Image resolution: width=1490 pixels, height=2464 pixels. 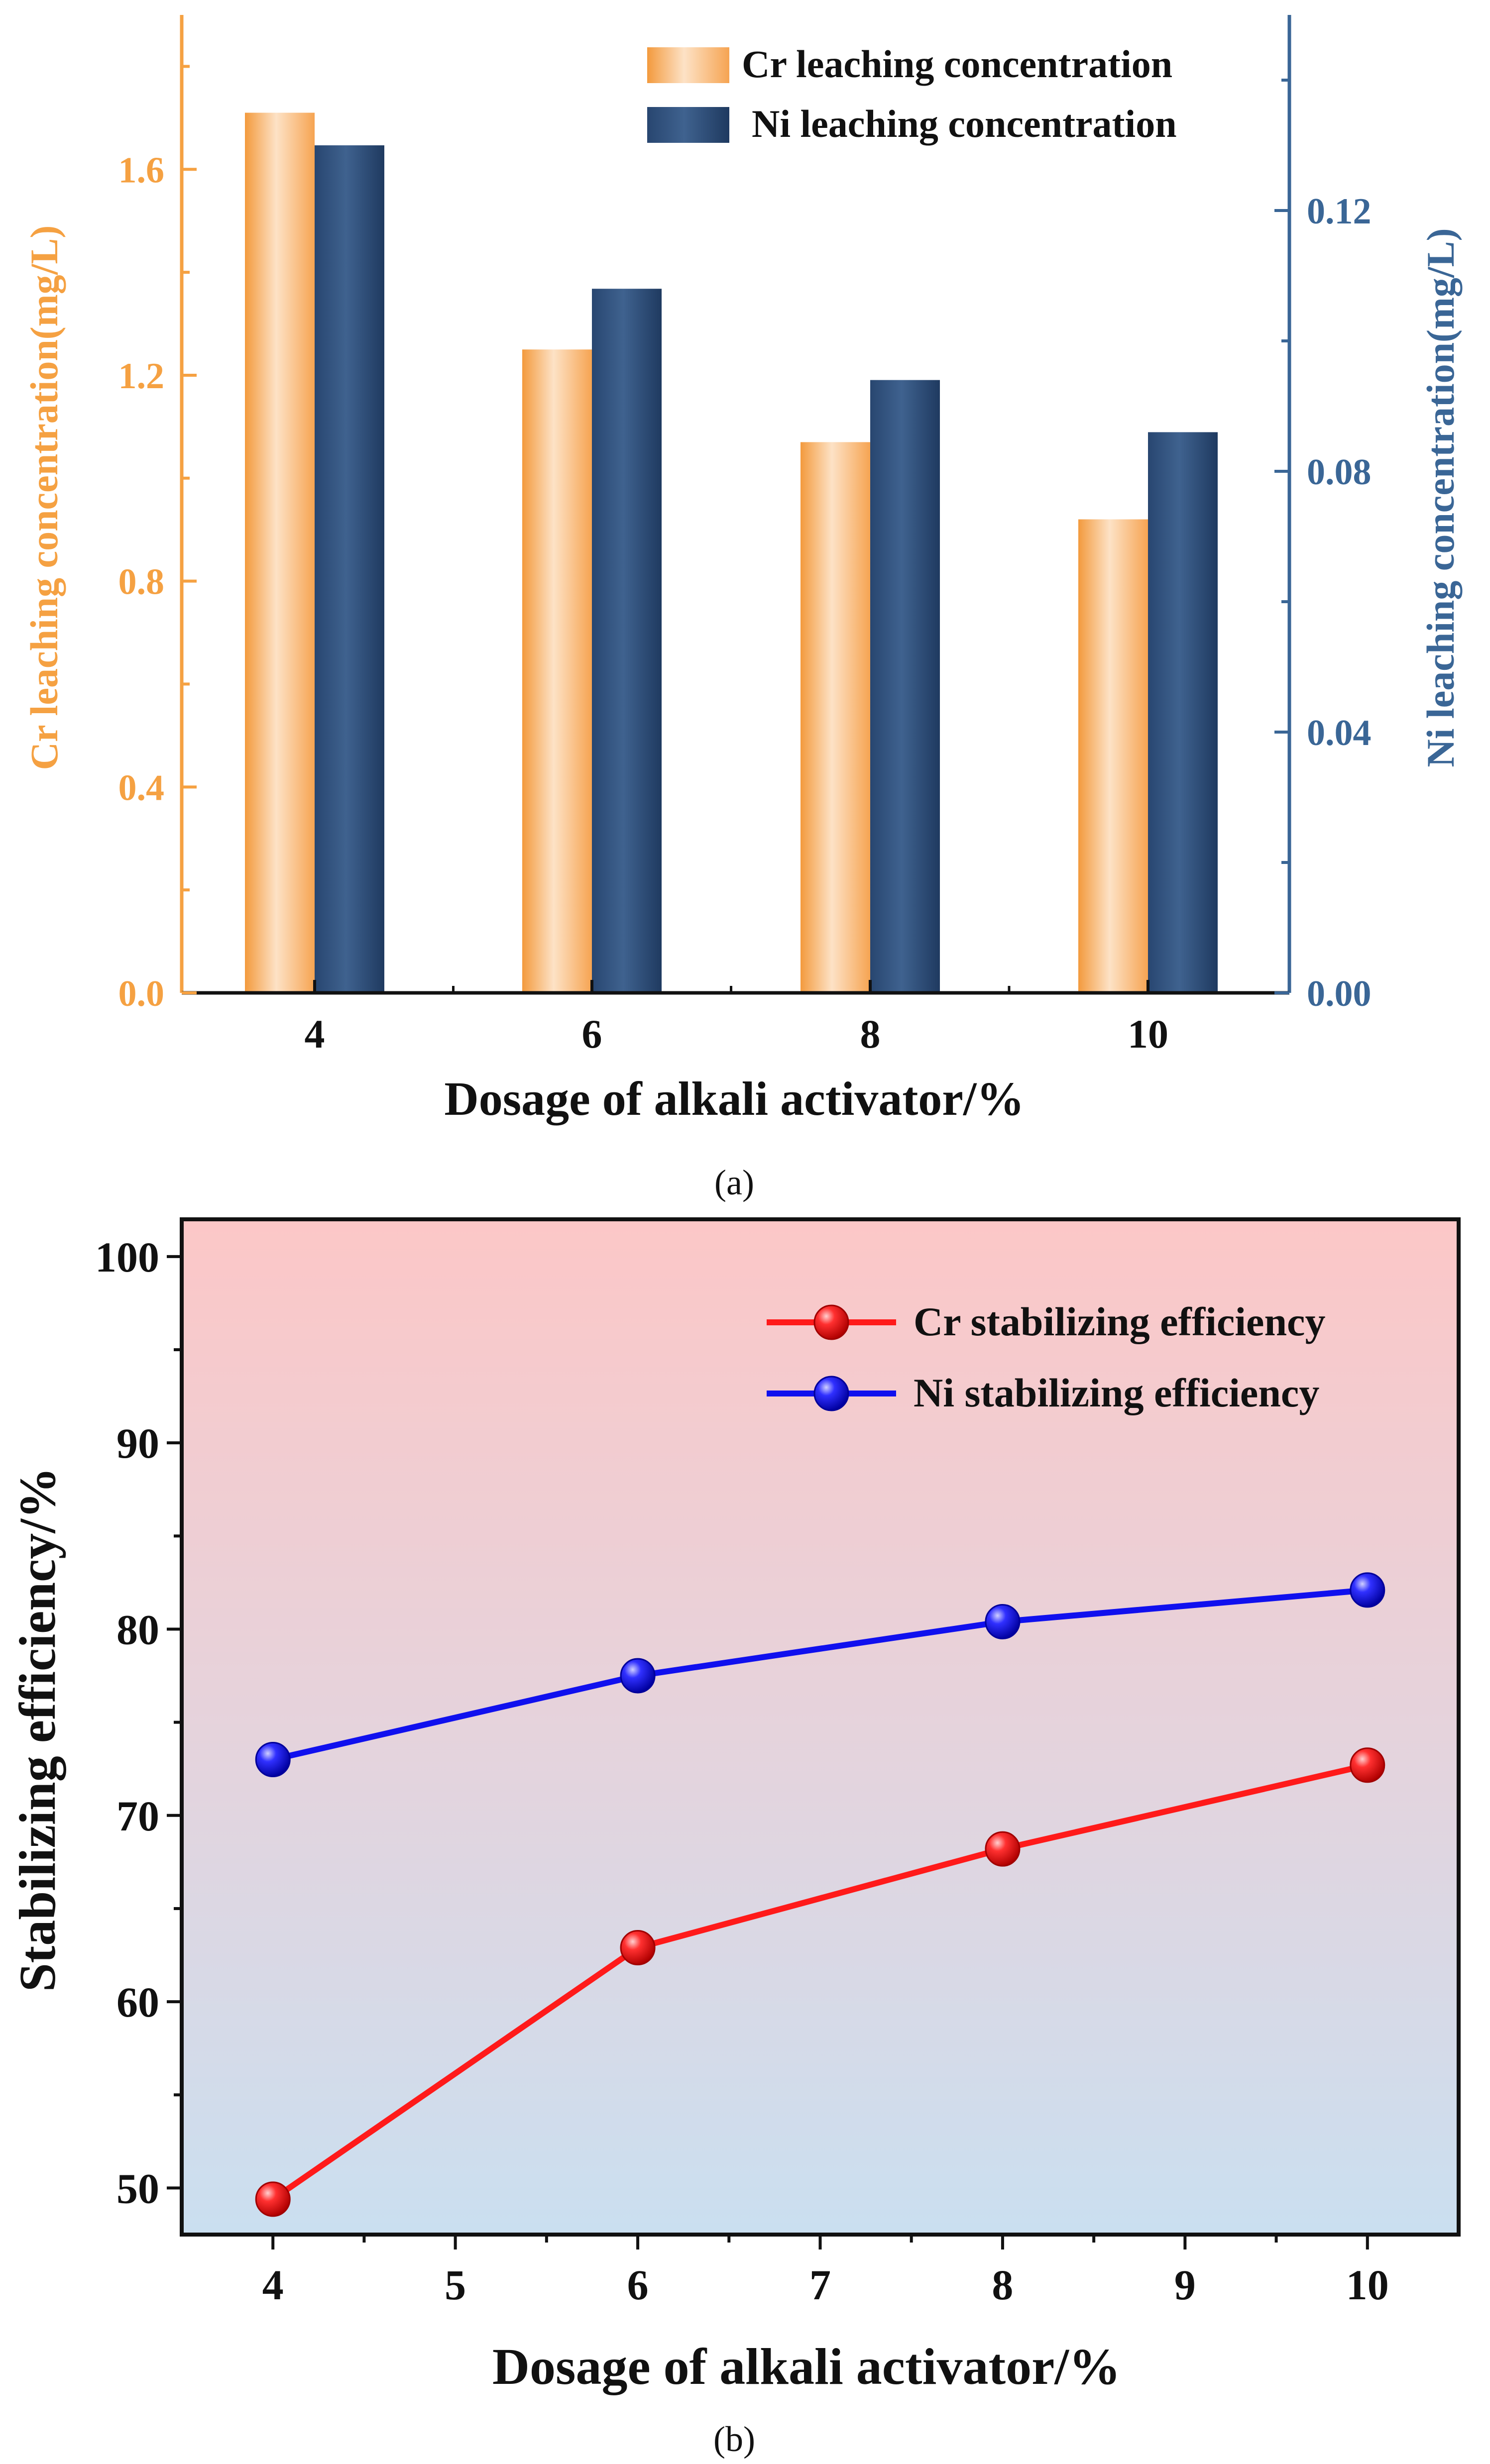 I want to click on x-tick-label: 7, so click(x=820, y=2285).